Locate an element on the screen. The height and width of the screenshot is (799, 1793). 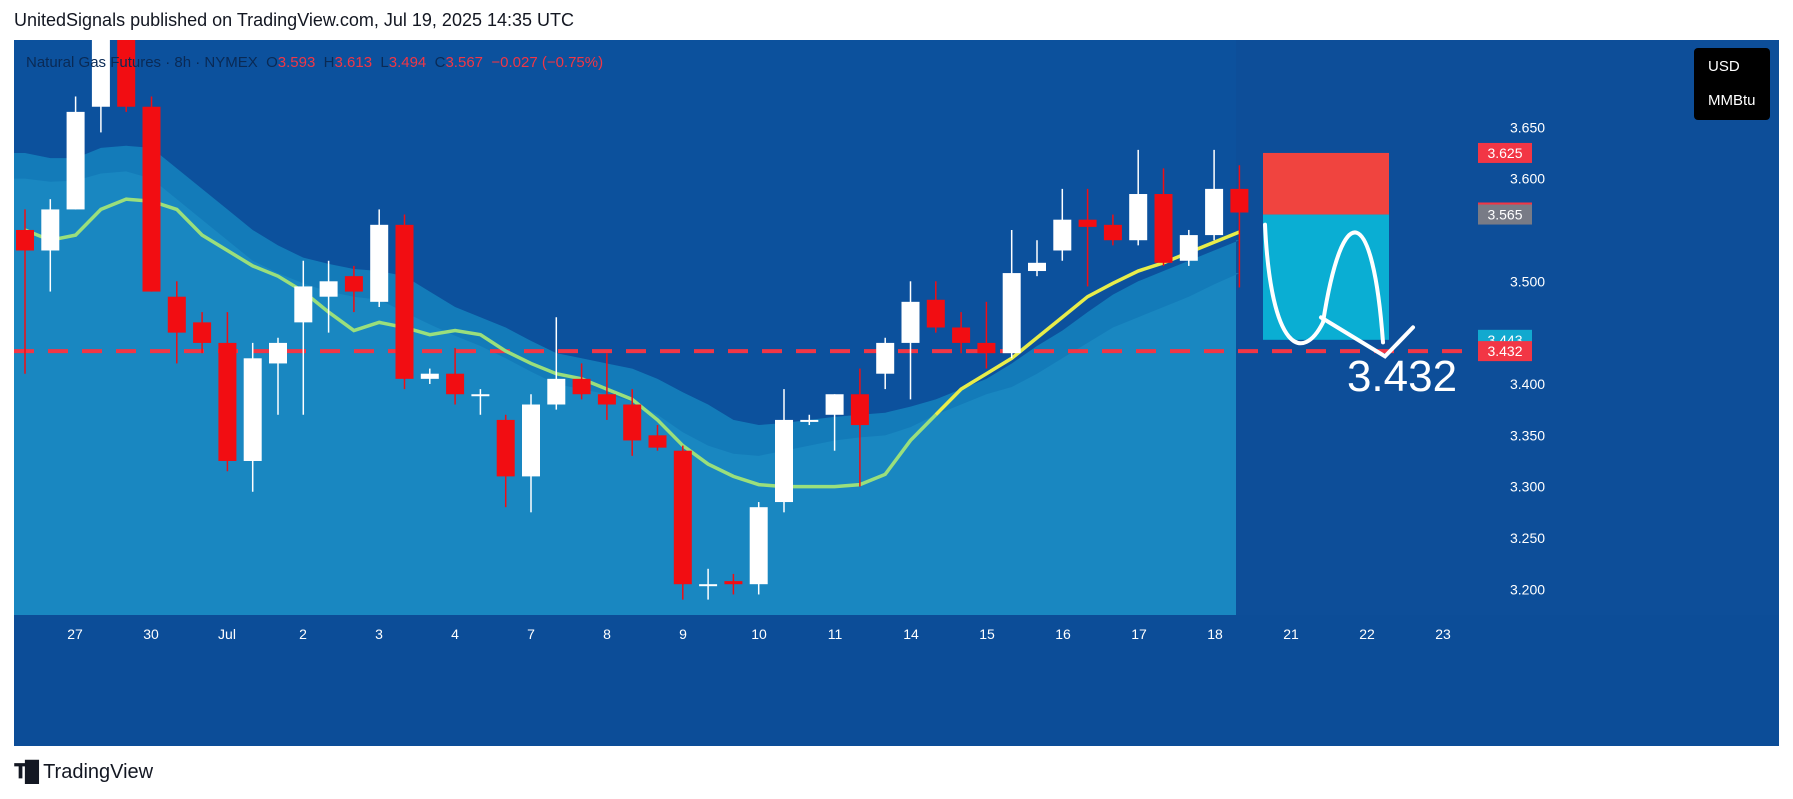
price-label-text: 3.432 is located at coordinates (1504, 351).